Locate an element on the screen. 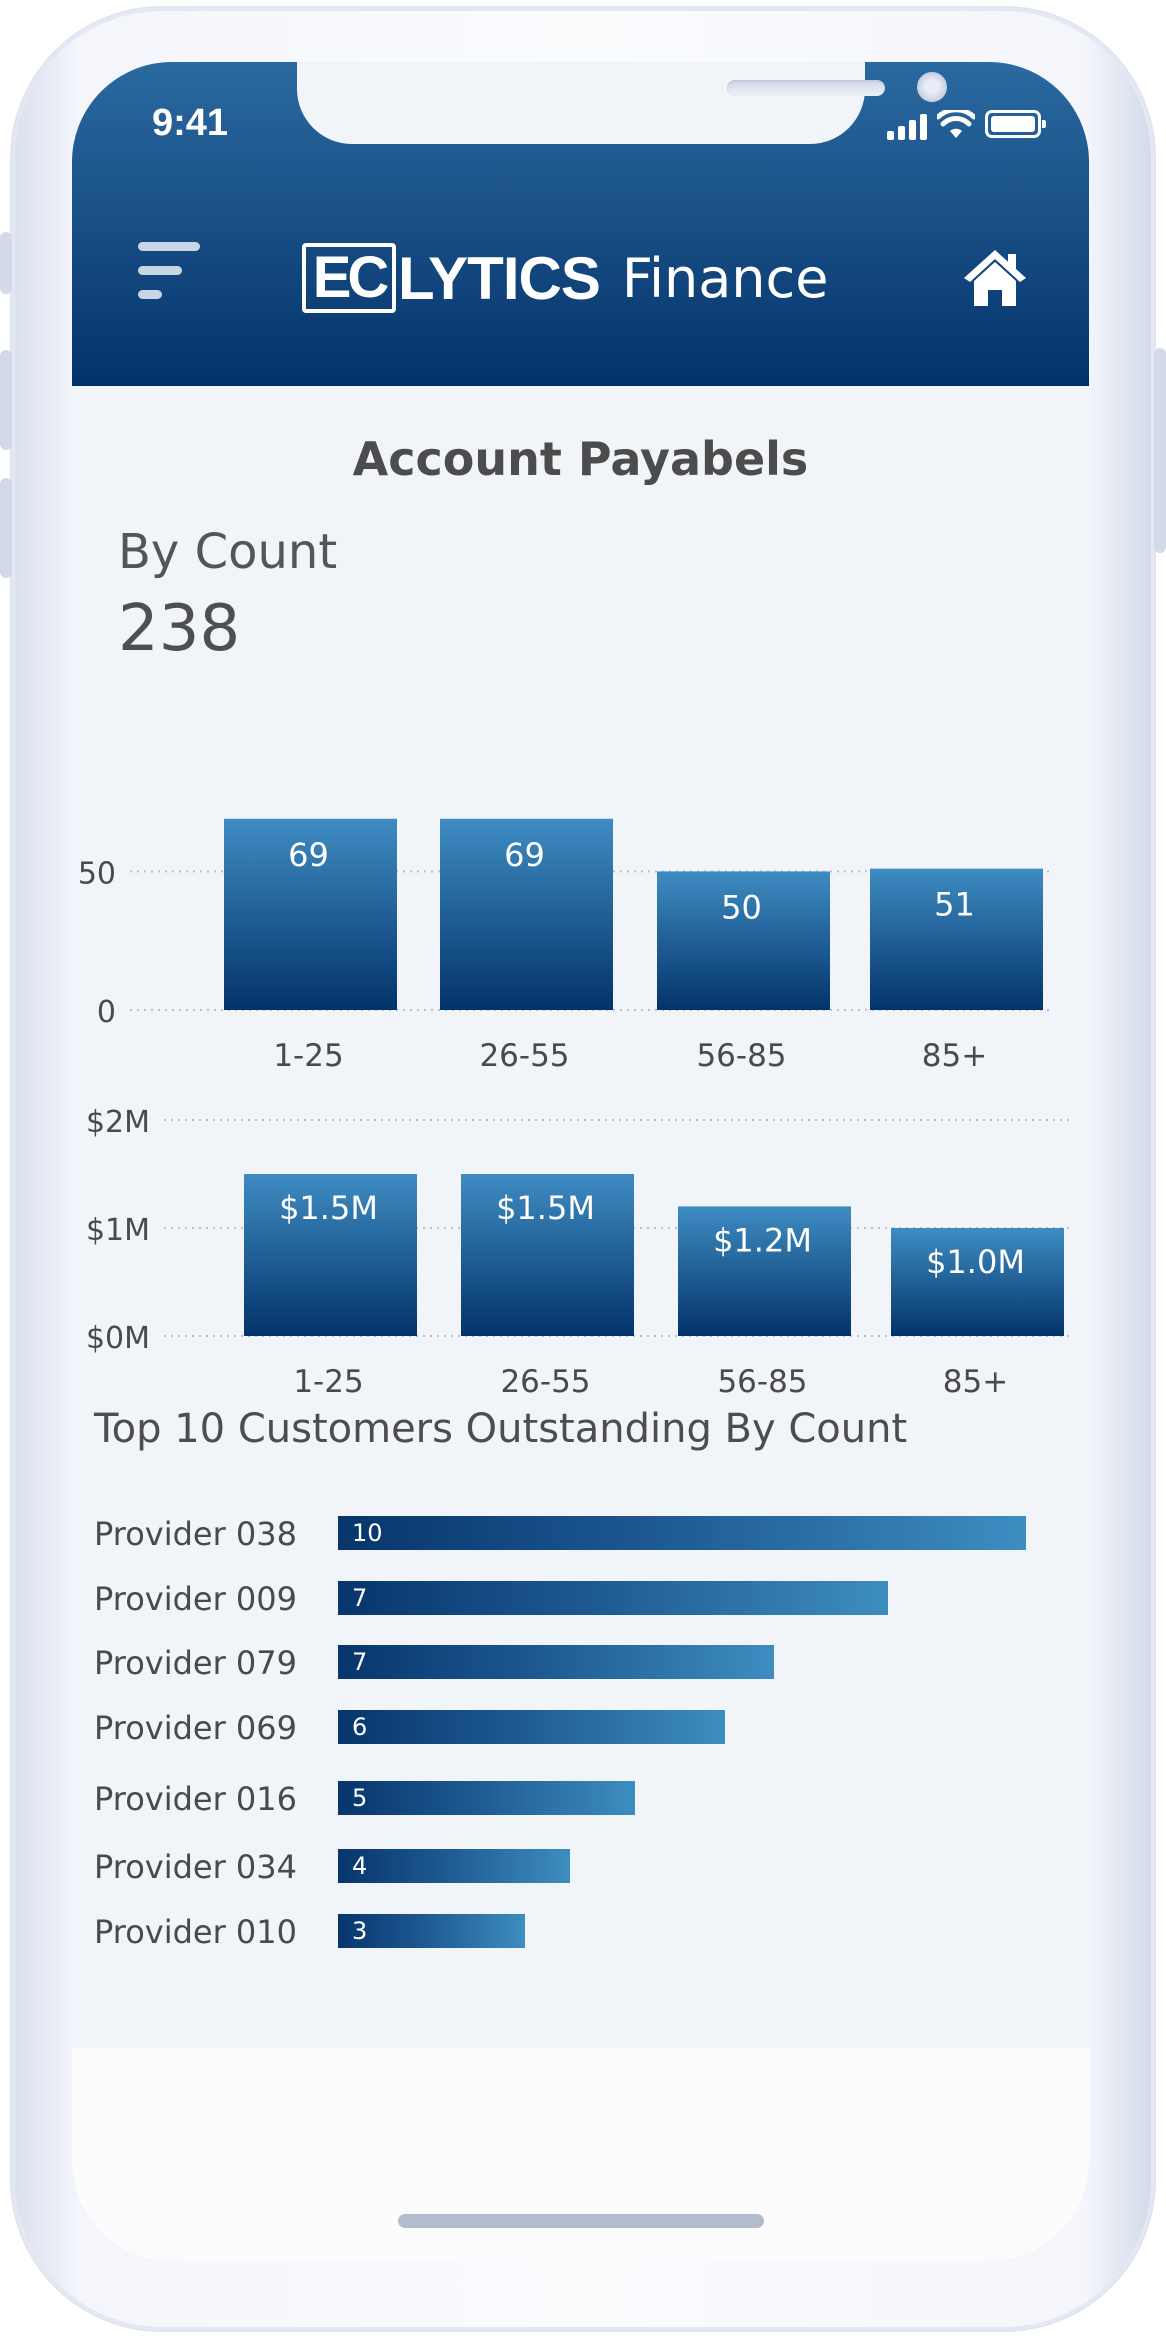  front-camera is located at coordinates (932, 87).